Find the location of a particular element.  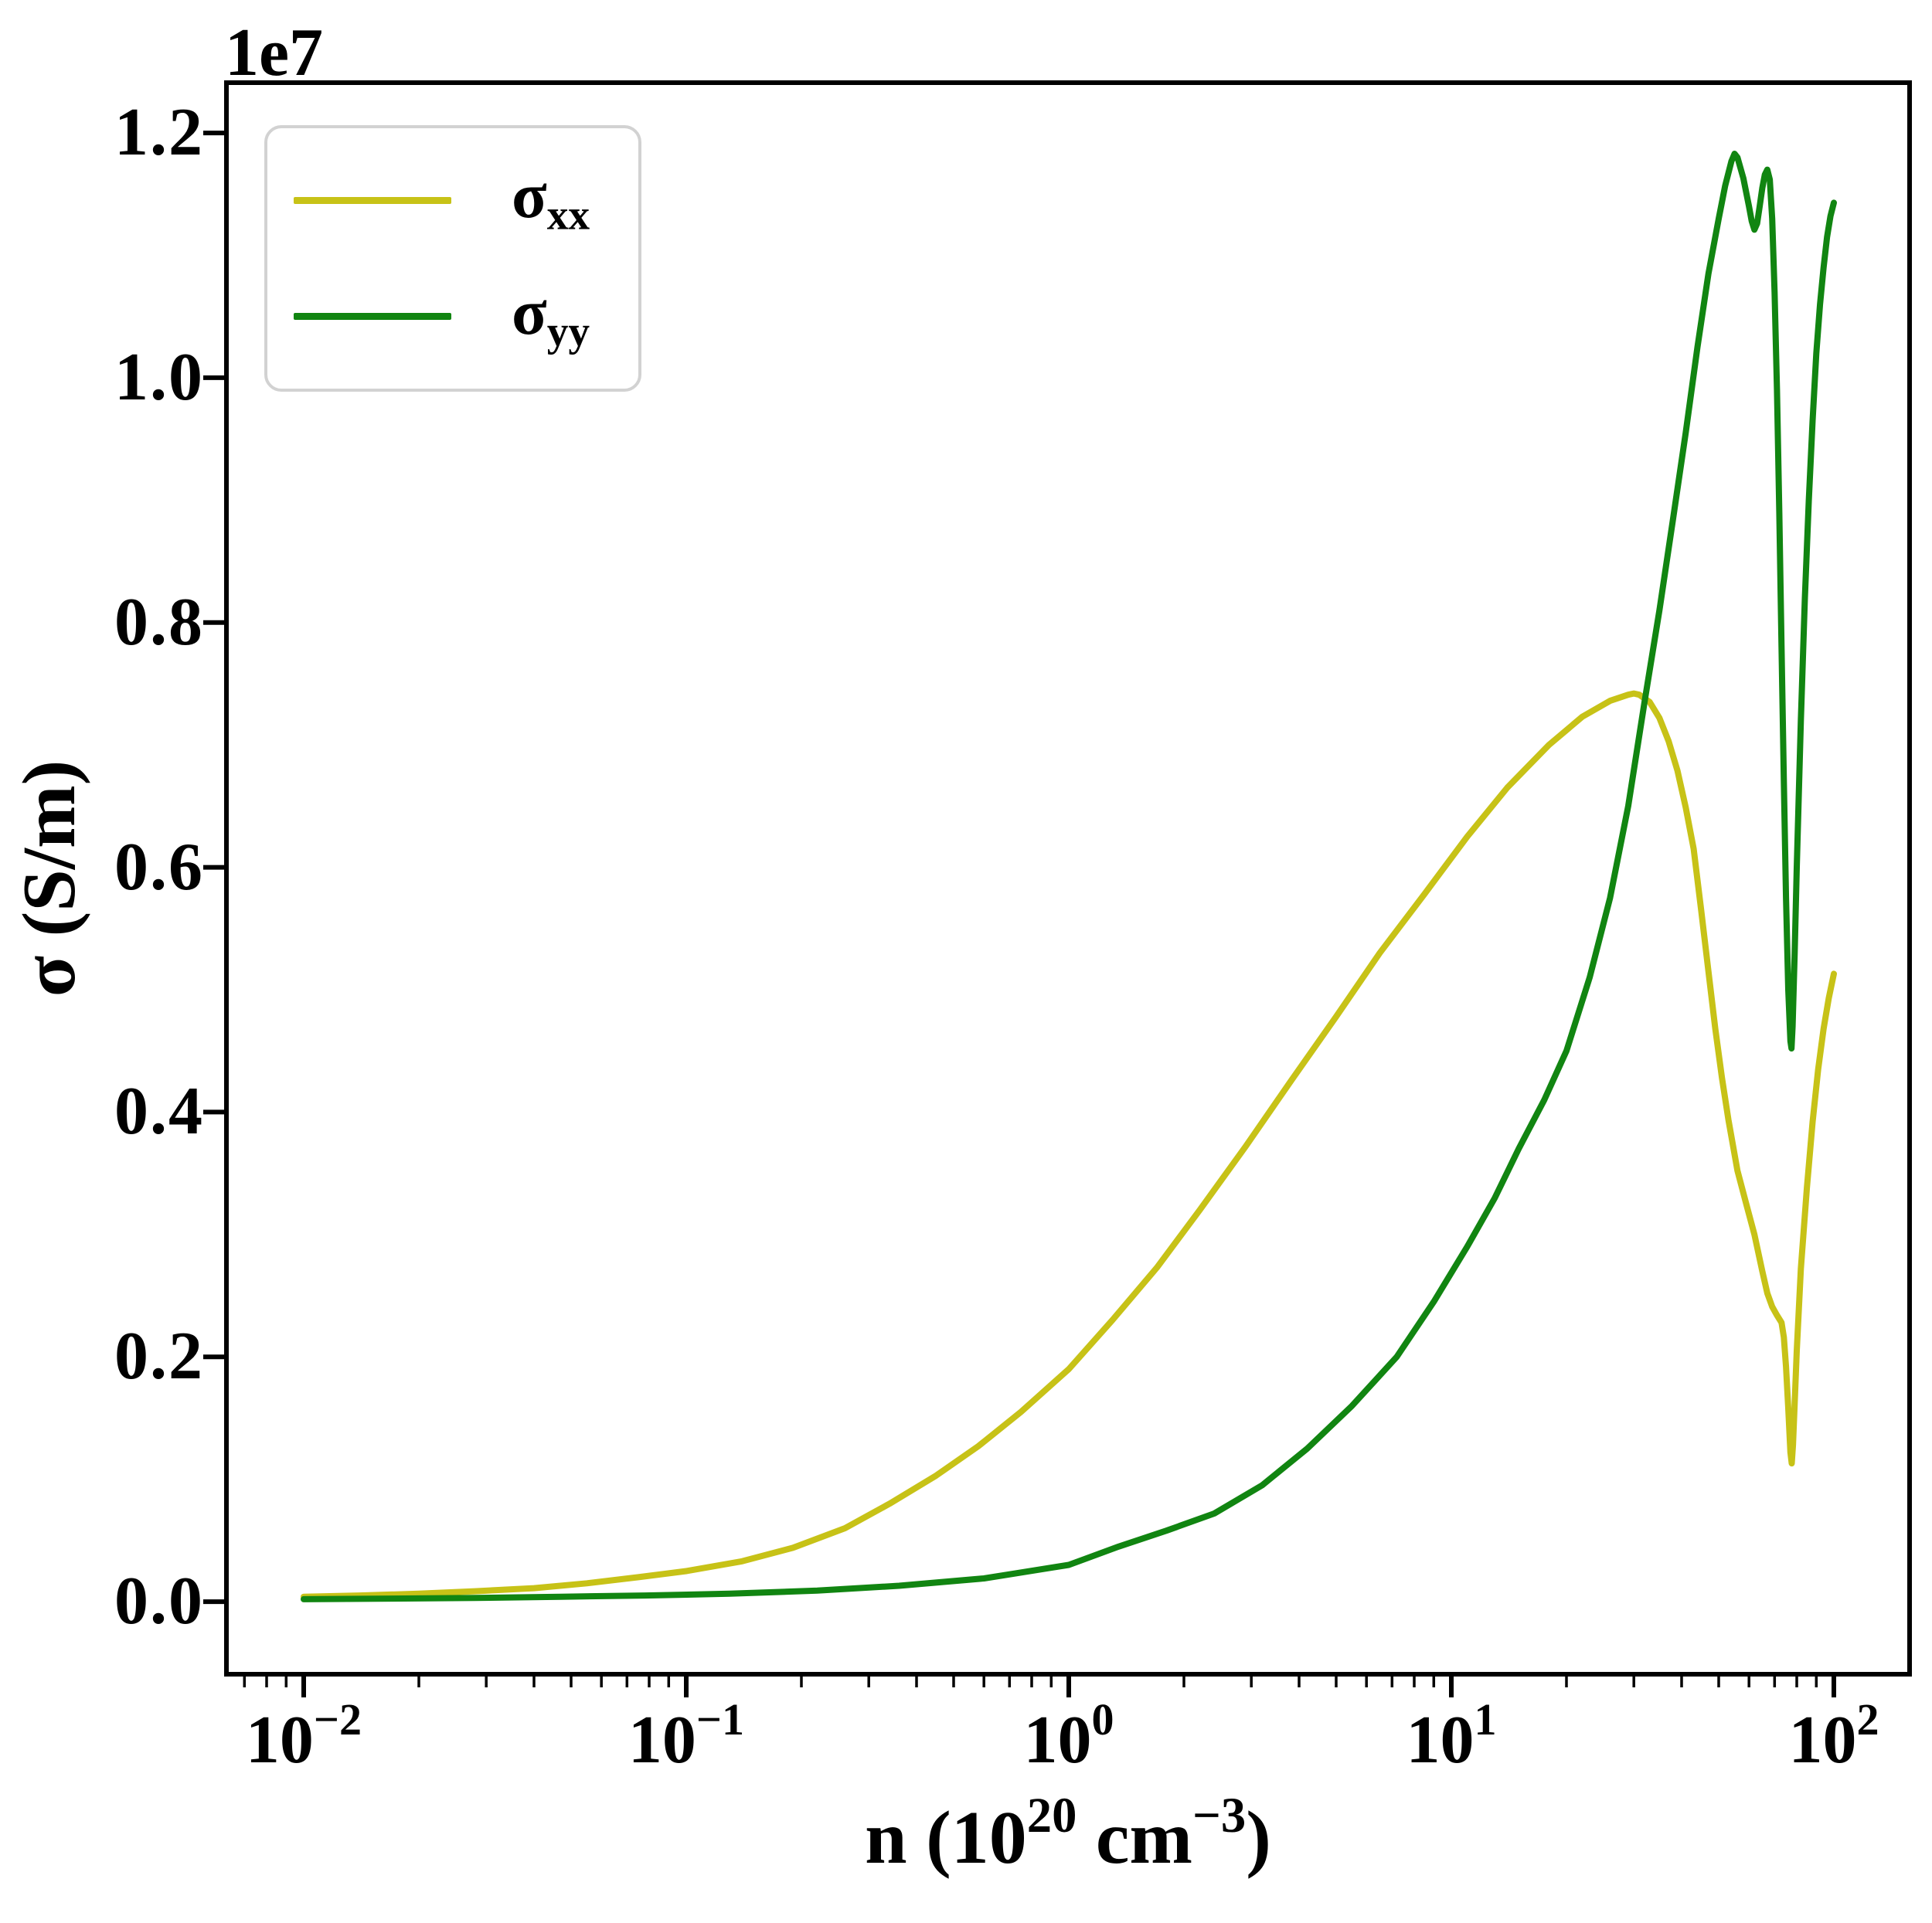

legend-label-sigma-xx: σxx is located at coordinates (551, 200).